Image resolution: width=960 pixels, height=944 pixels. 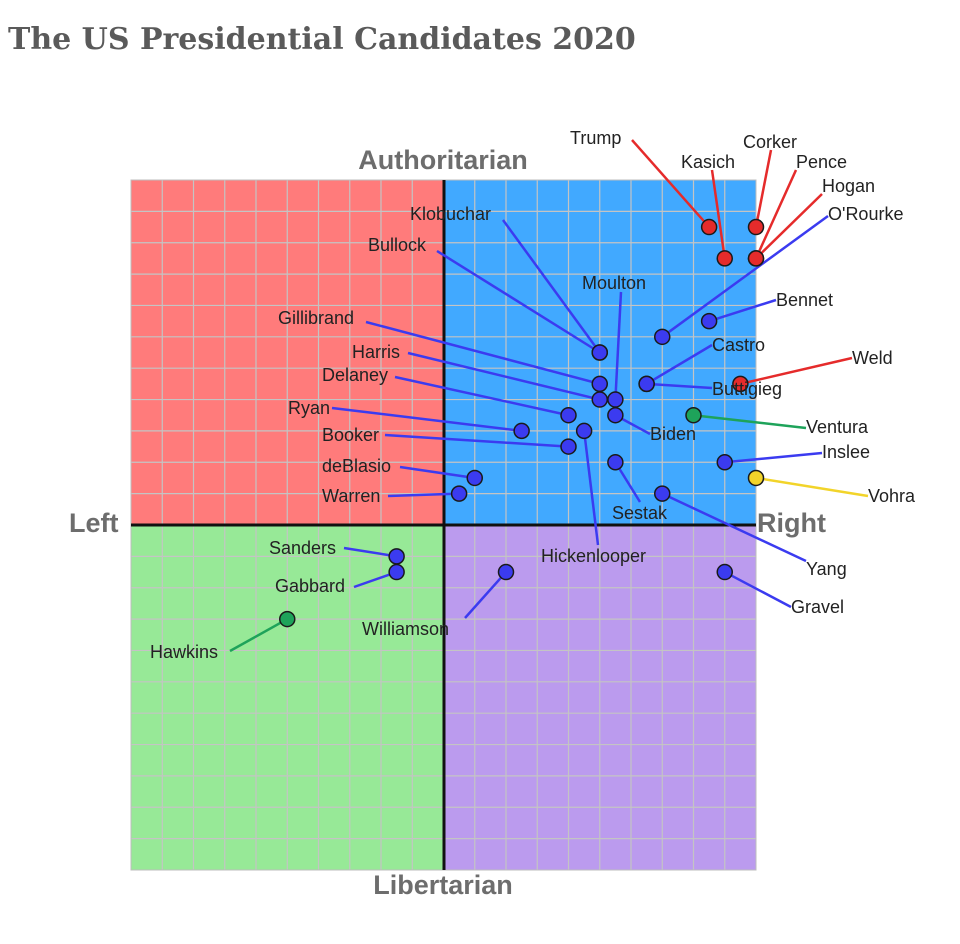 I want to click on point-bullock, so click(x=599, y=352).